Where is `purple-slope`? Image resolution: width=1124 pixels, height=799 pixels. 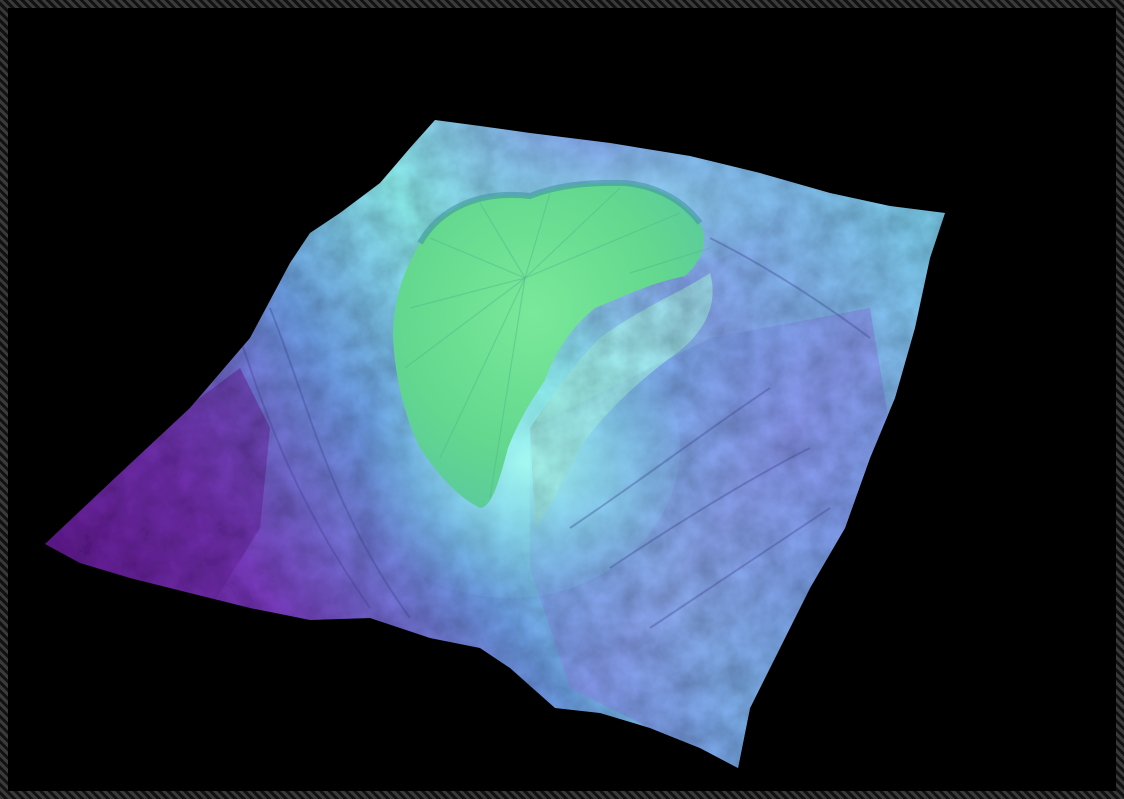 purple-slope is located at coordinates (157, 488).